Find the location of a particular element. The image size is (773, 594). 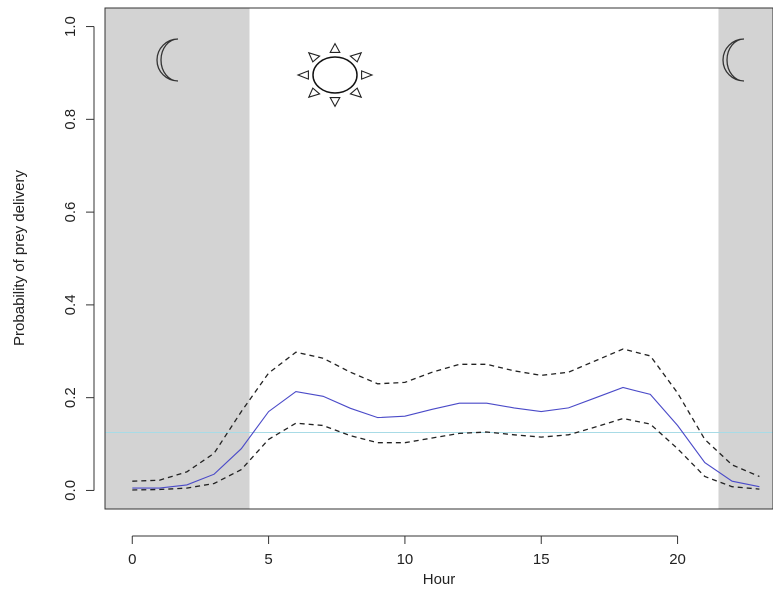

x-axis: 0 5 10 15 20 is located at coordinates (407, 551).